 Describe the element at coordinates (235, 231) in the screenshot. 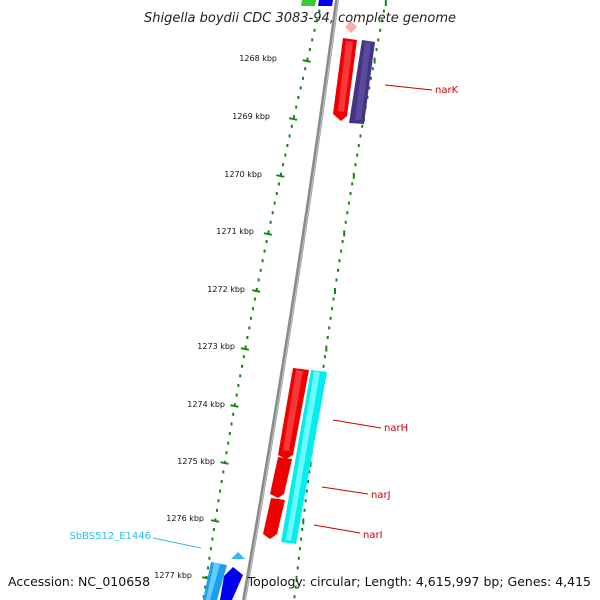

I see `kbp-label: 1271 kbp` at that location.